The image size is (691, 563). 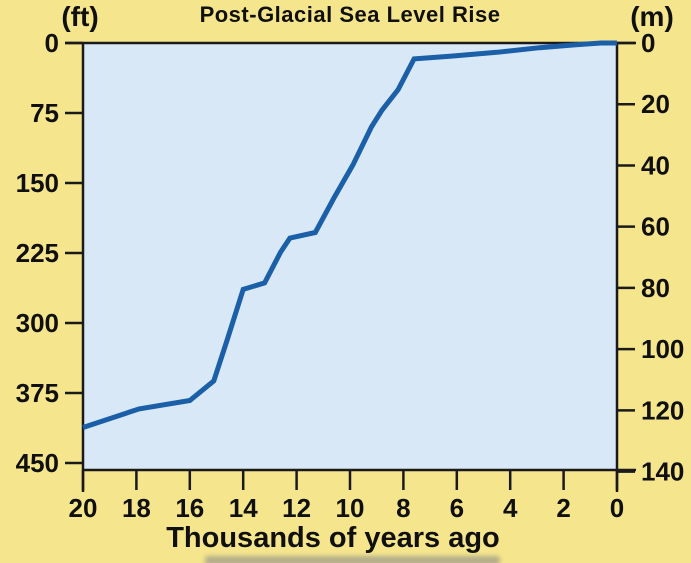 I want to click on left-axis-tick-label: 0, so click(x=52, y=43).